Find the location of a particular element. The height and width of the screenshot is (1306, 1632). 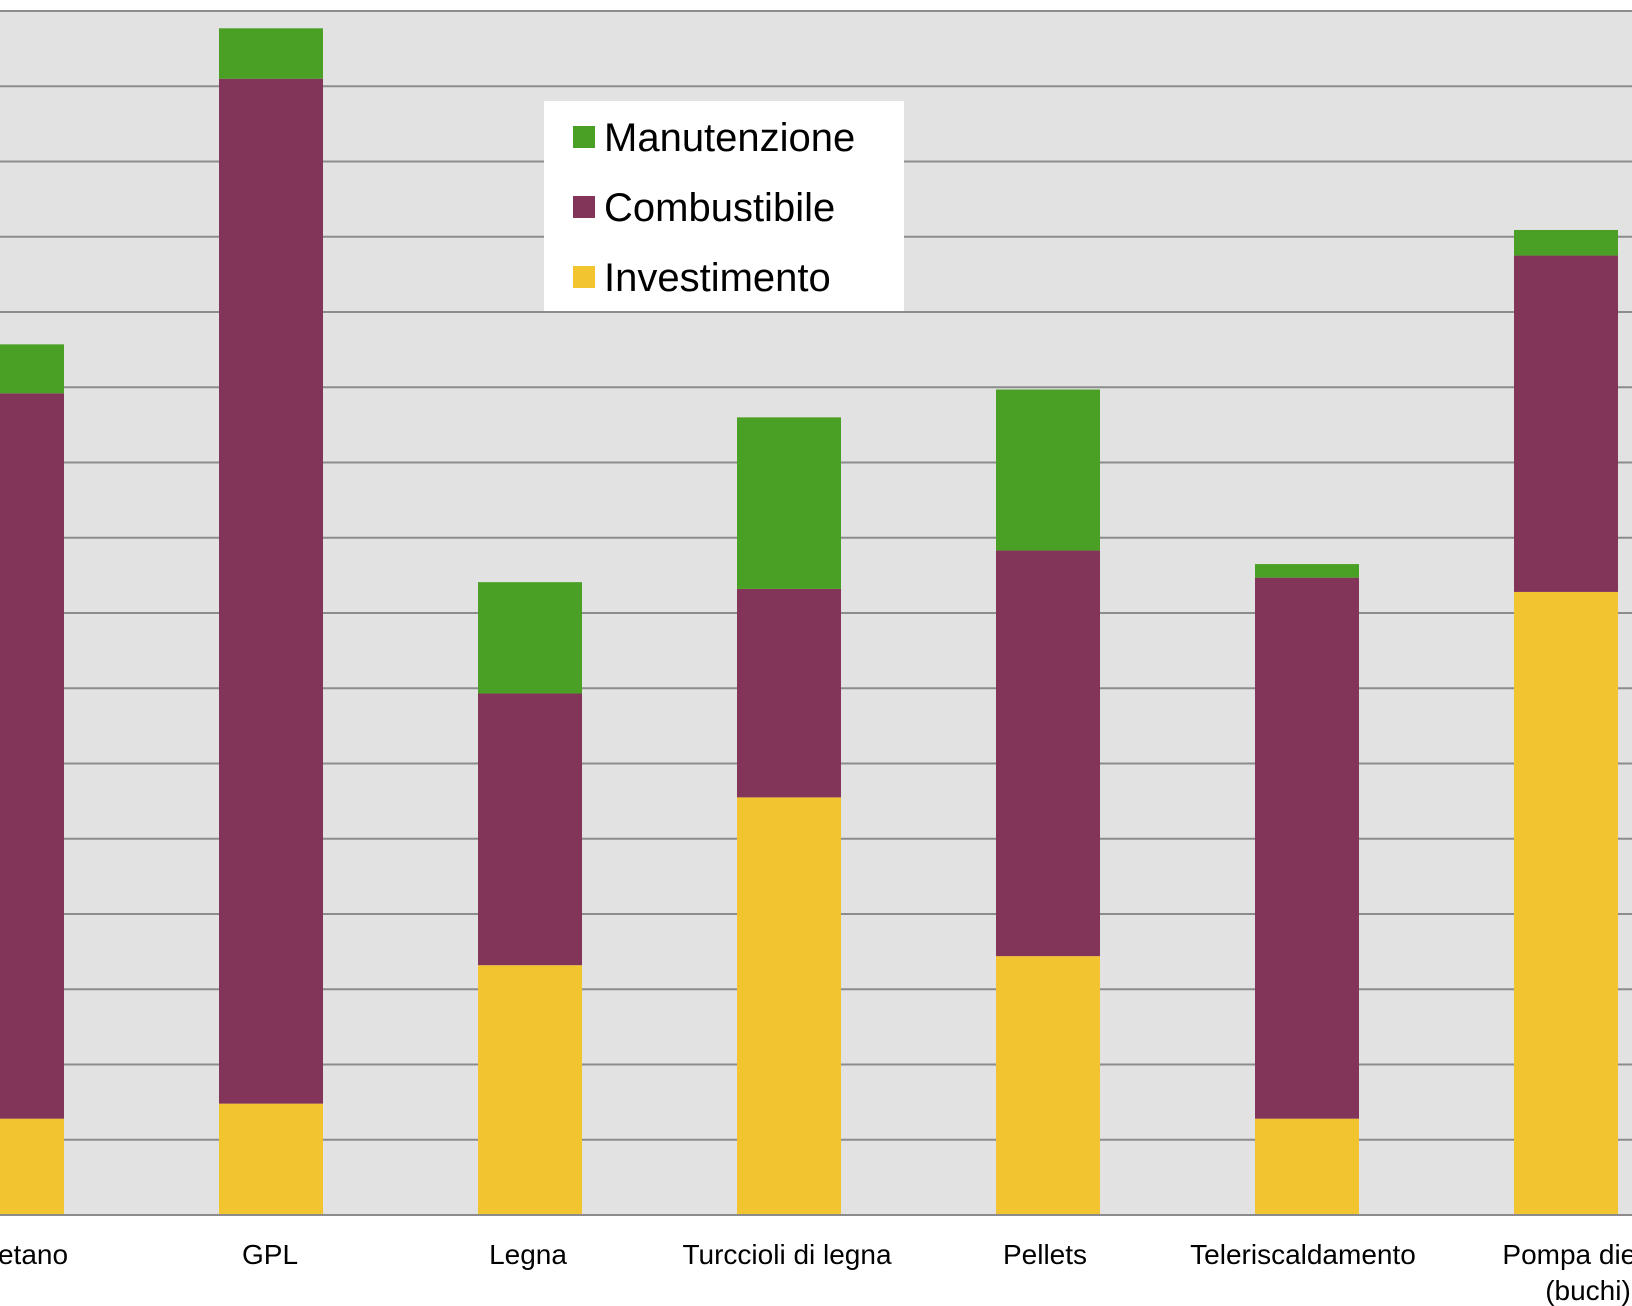

legend-label: Combustibile is located at coordinates (719, 208).